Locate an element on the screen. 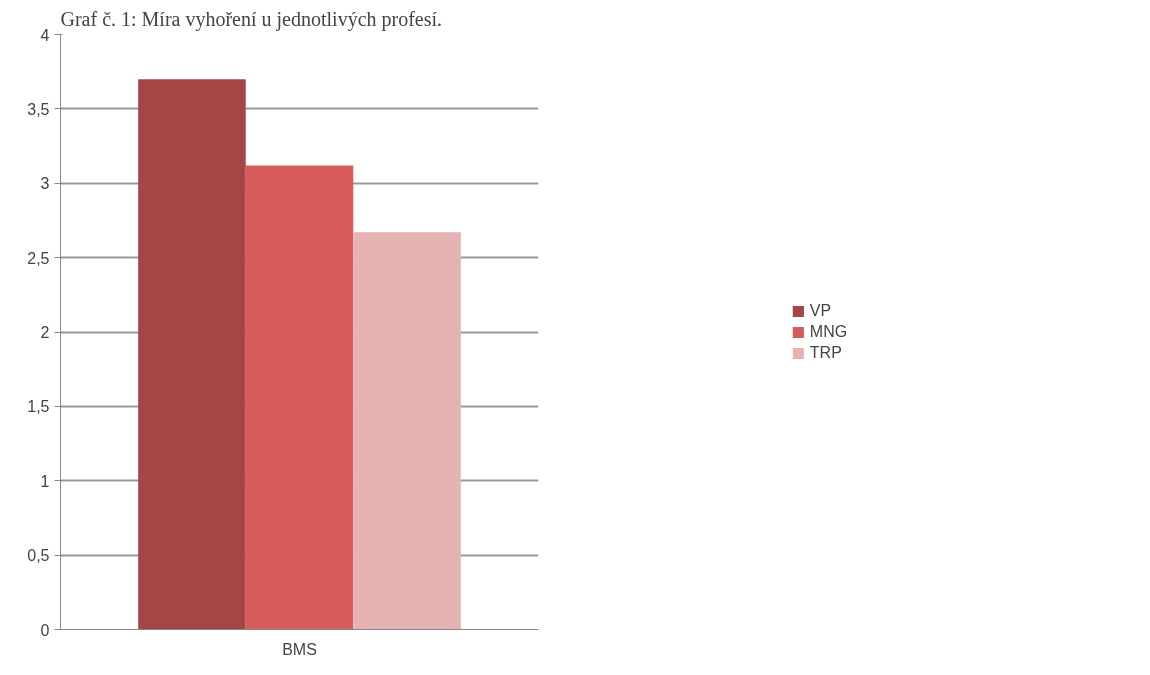 This screenshot has width=1150, height=675. legend-label: VP is located at coordinates (820, 310).